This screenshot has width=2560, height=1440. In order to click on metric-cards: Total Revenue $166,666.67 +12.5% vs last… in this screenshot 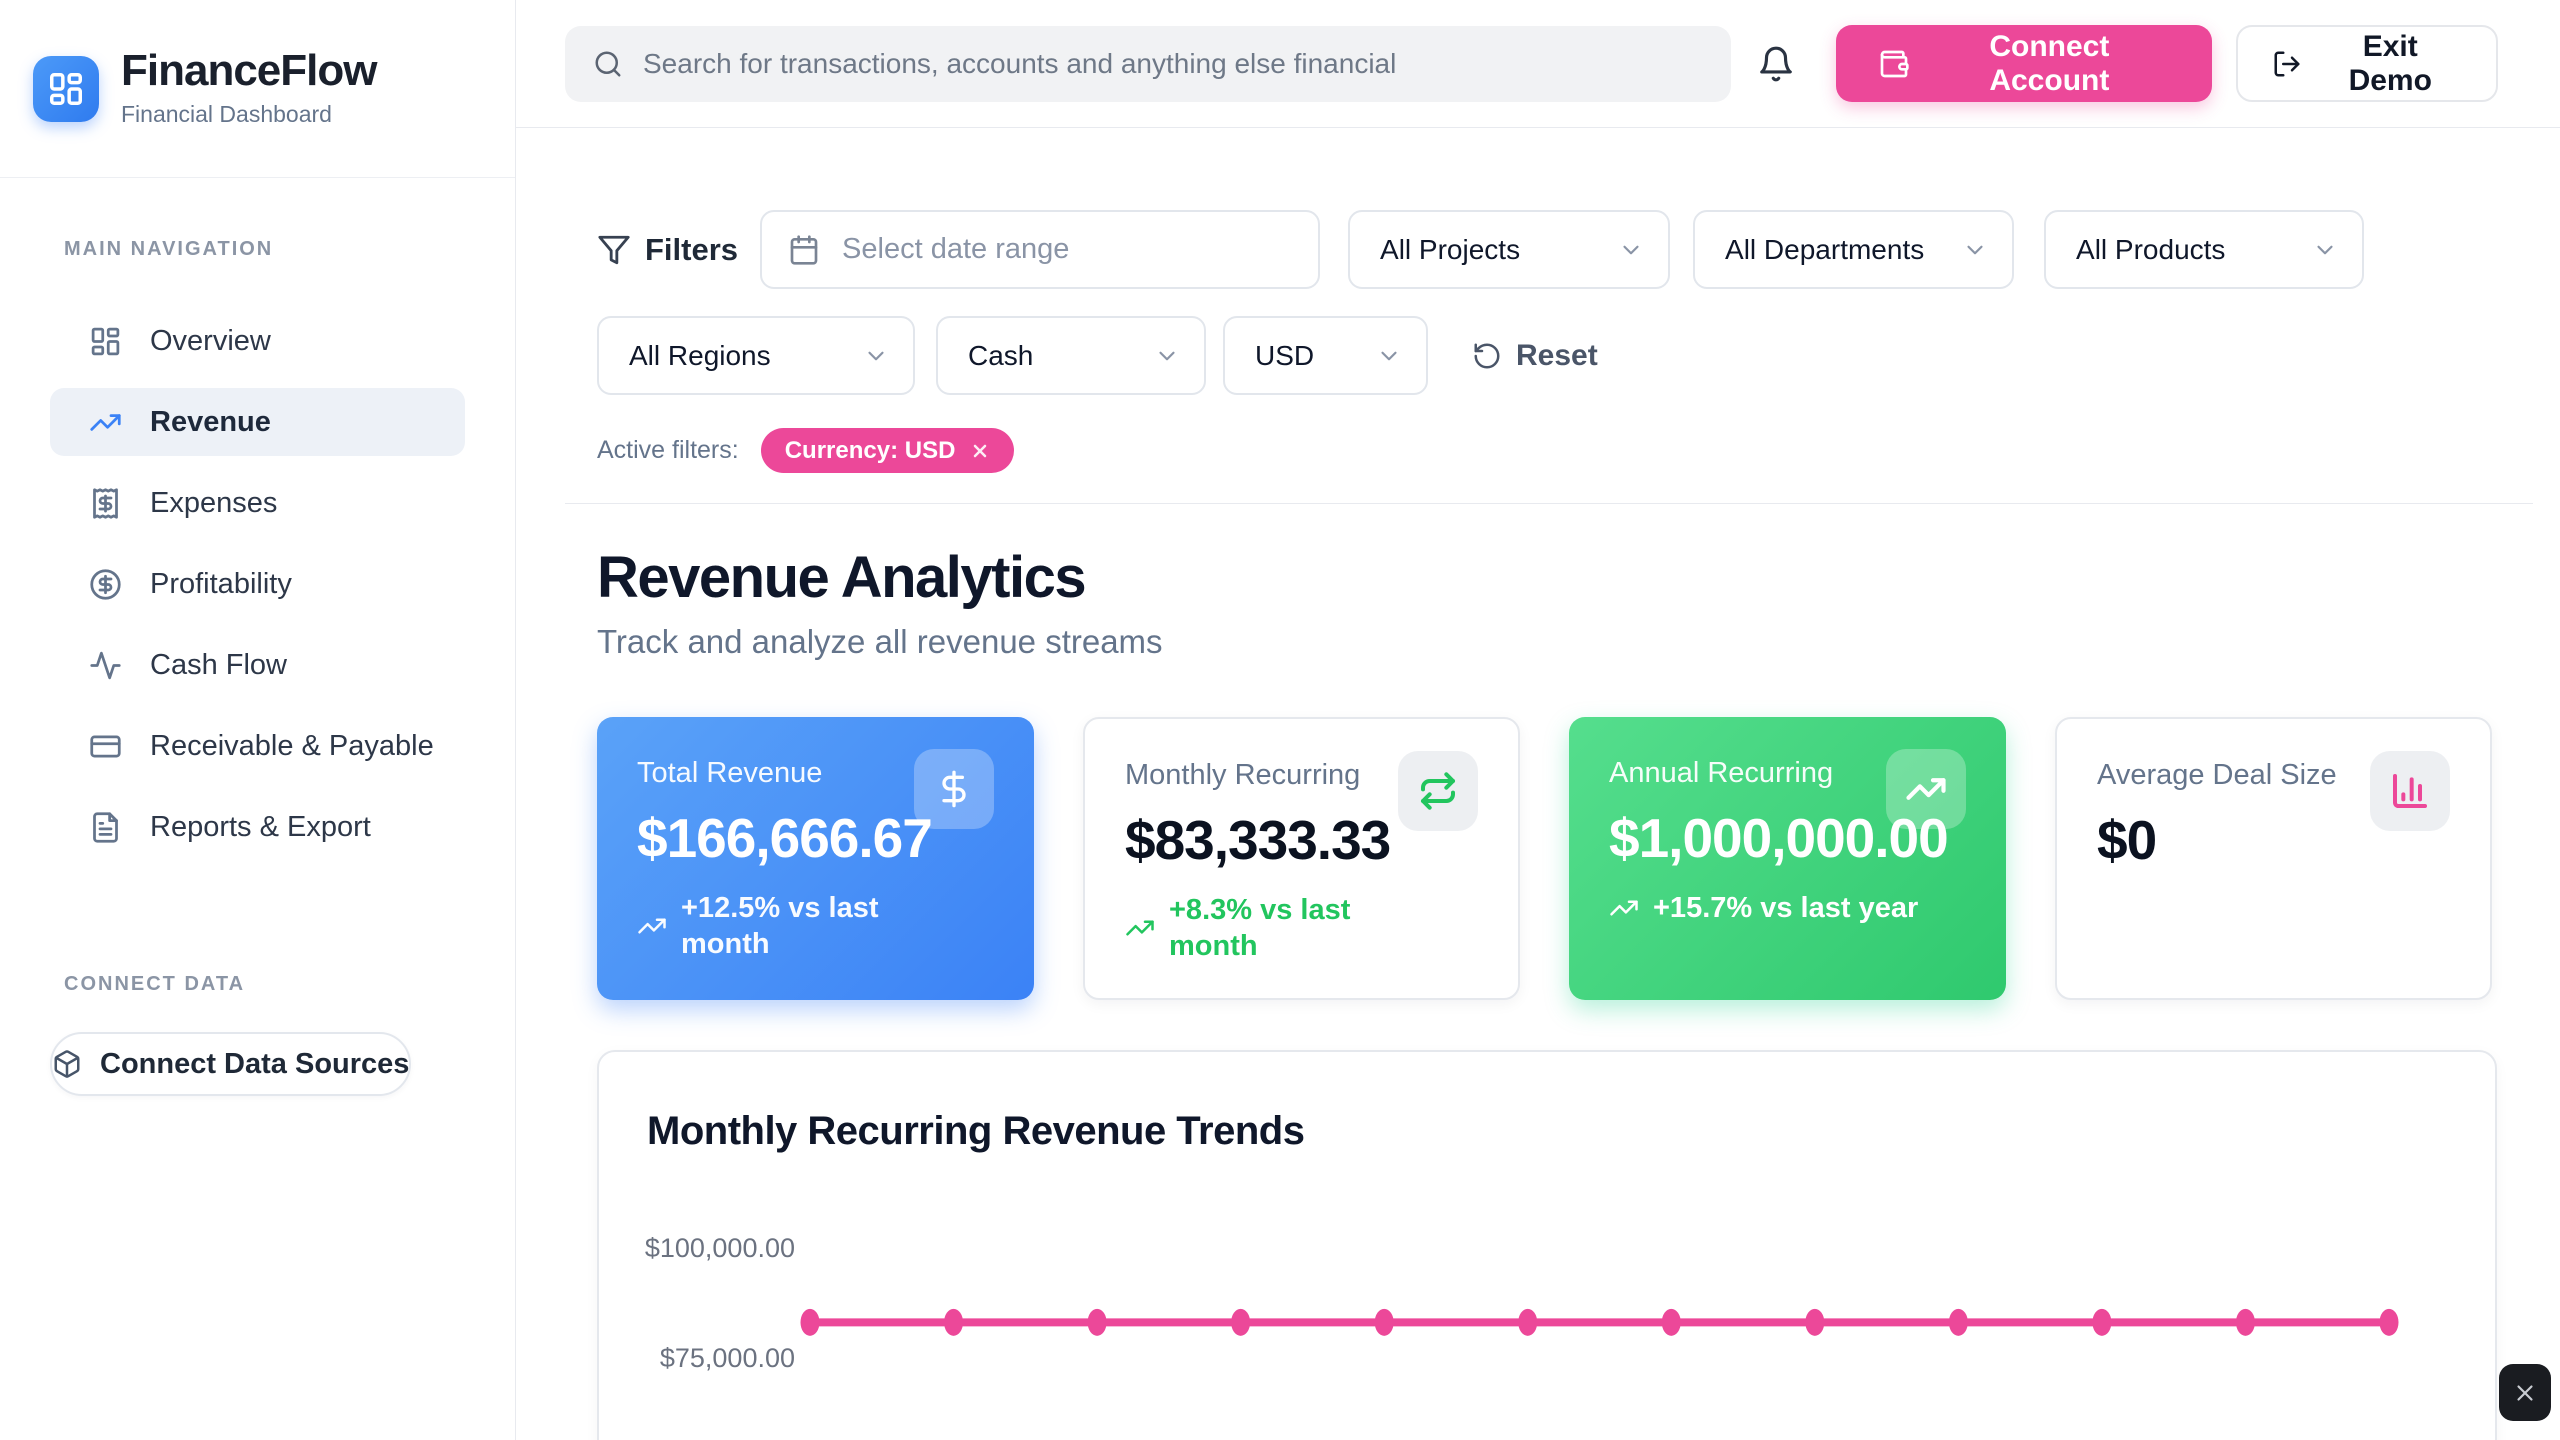, I will do `click(1547, 858)`.